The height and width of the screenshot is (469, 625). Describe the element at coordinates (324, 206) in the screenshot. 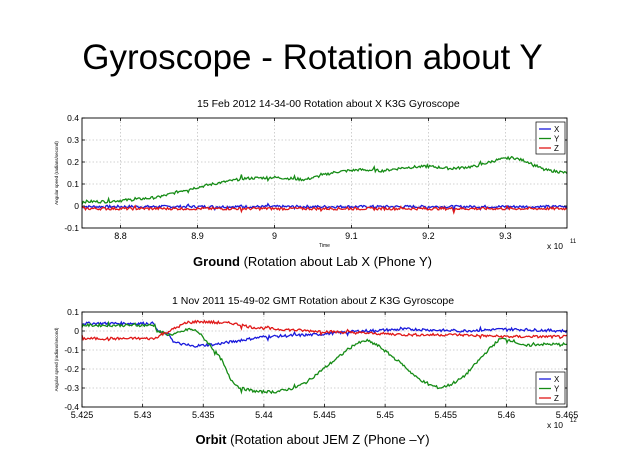

I see `series-line-x` at that location.